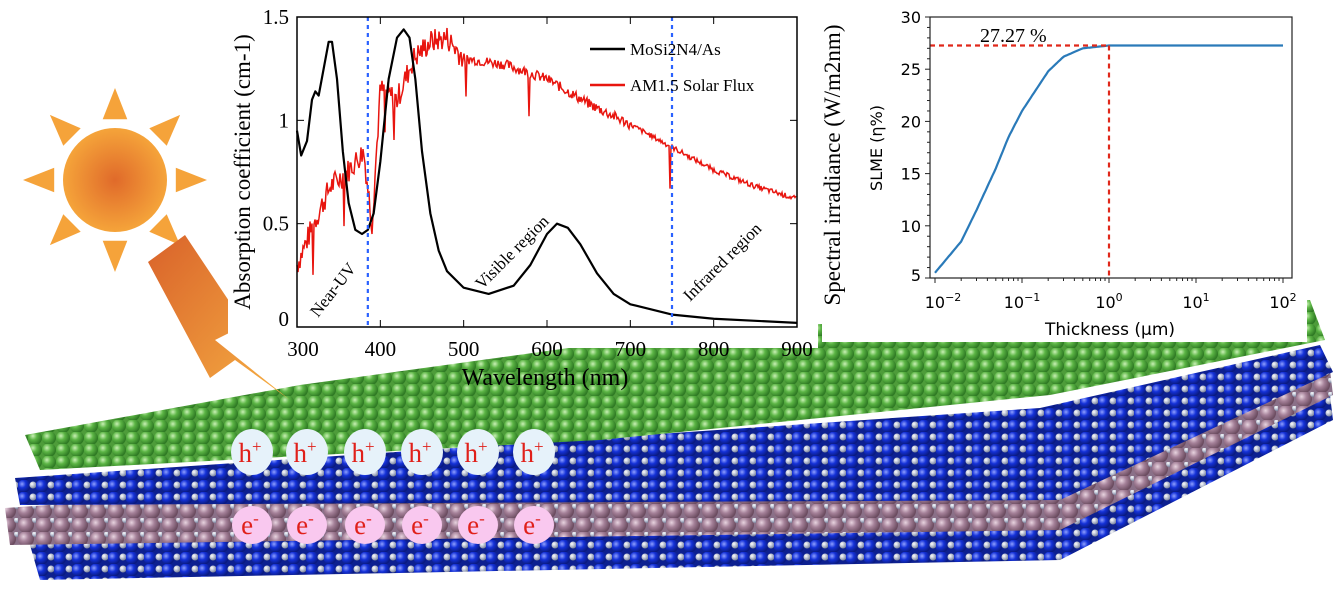 The height and width of the screenshot is (589, 1333). Describe the element at coordinates (797, 349) in the screenshot. I see `x-tick-label: 900` at that location.